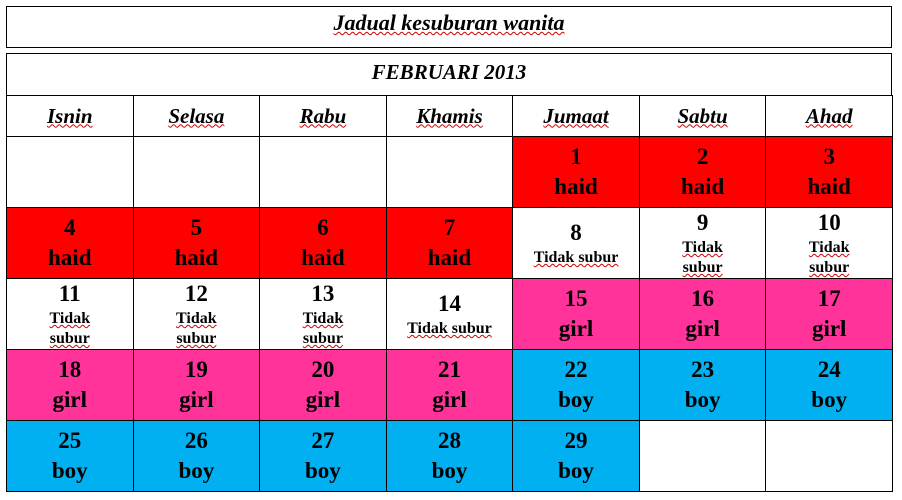 This screenshot has width=902, height=500. I want to click on page-title: Jadual kesuburan wanita, so click(449, 27).